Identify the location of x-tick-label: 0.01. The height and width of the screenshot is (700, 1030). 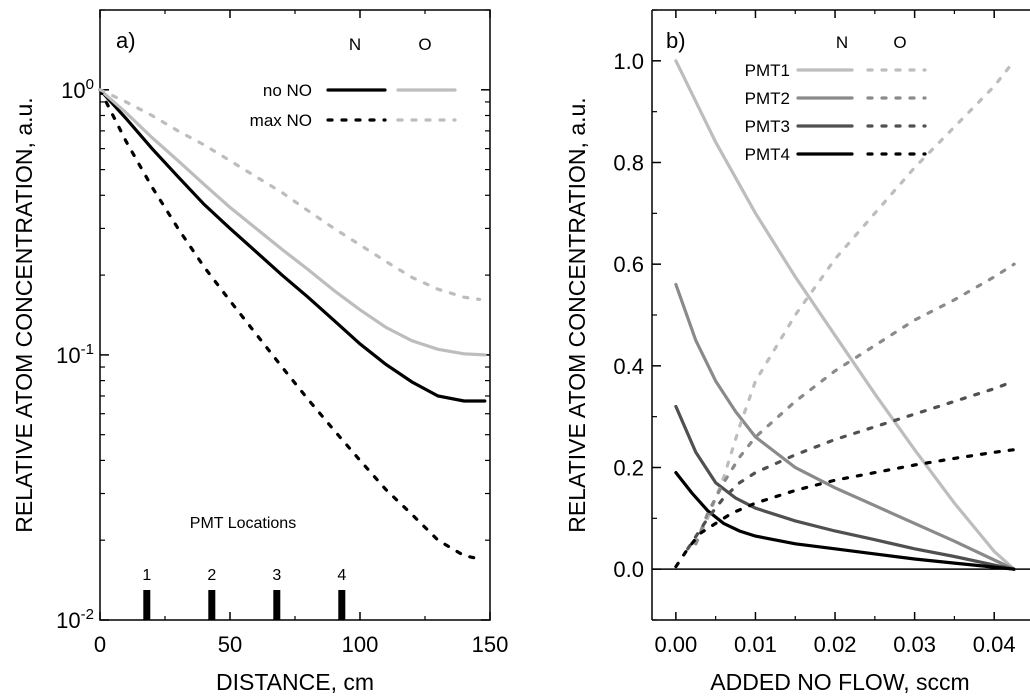
(755, 644).